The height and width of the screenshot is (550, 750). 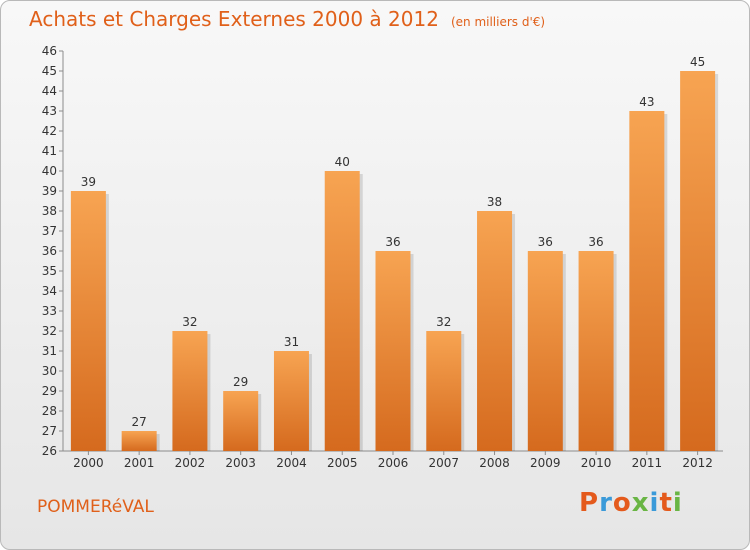 What do you see at coordinates (640, 503) in the screenshot?
I see `logo-letter: x` at bounding box center [640, 503].